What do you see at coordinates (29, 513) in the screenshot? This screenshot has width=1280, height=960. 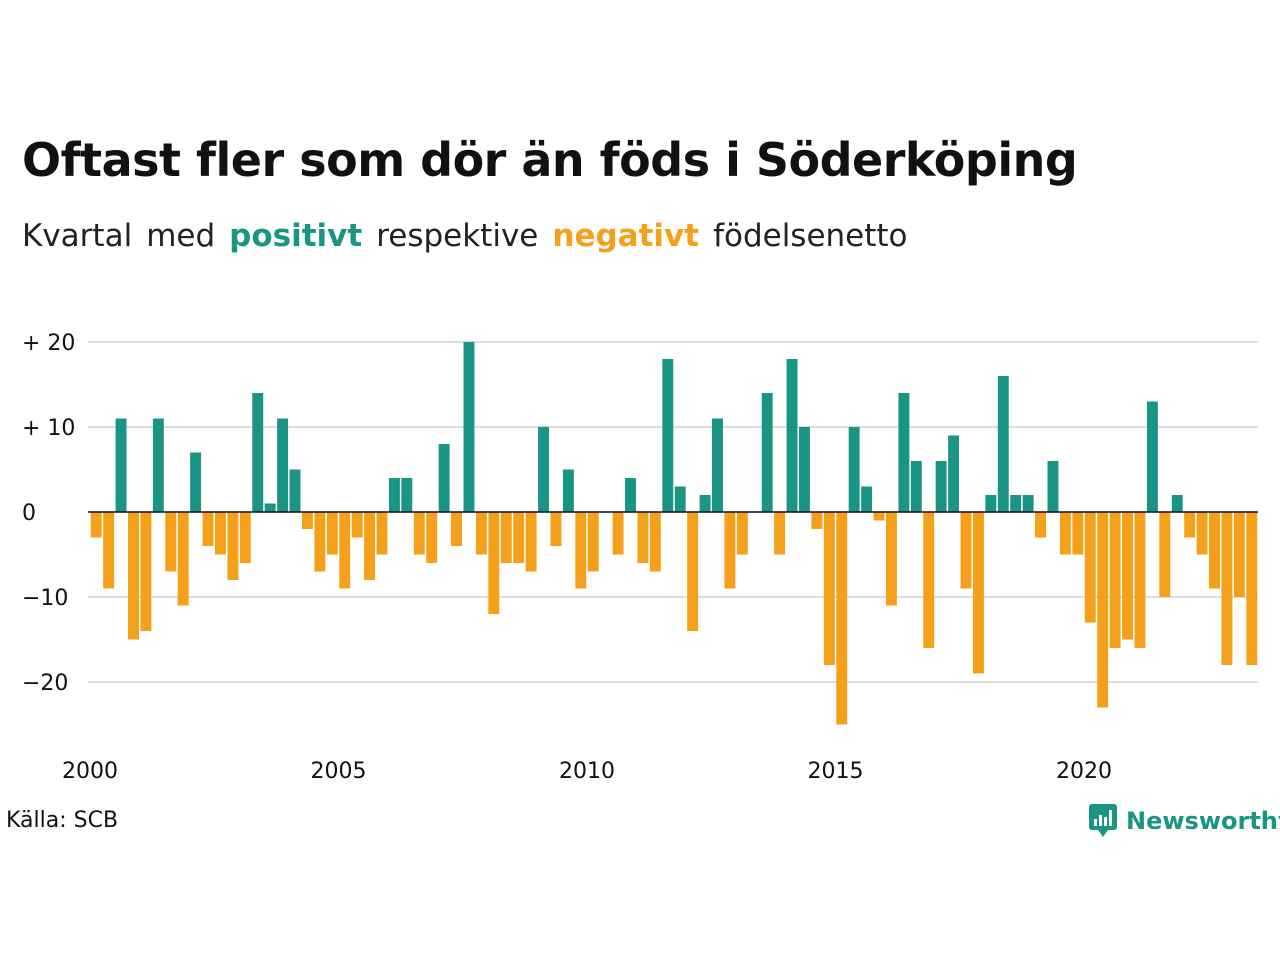 I see `y-tick-label: 0` at bounding box center [29, 513].